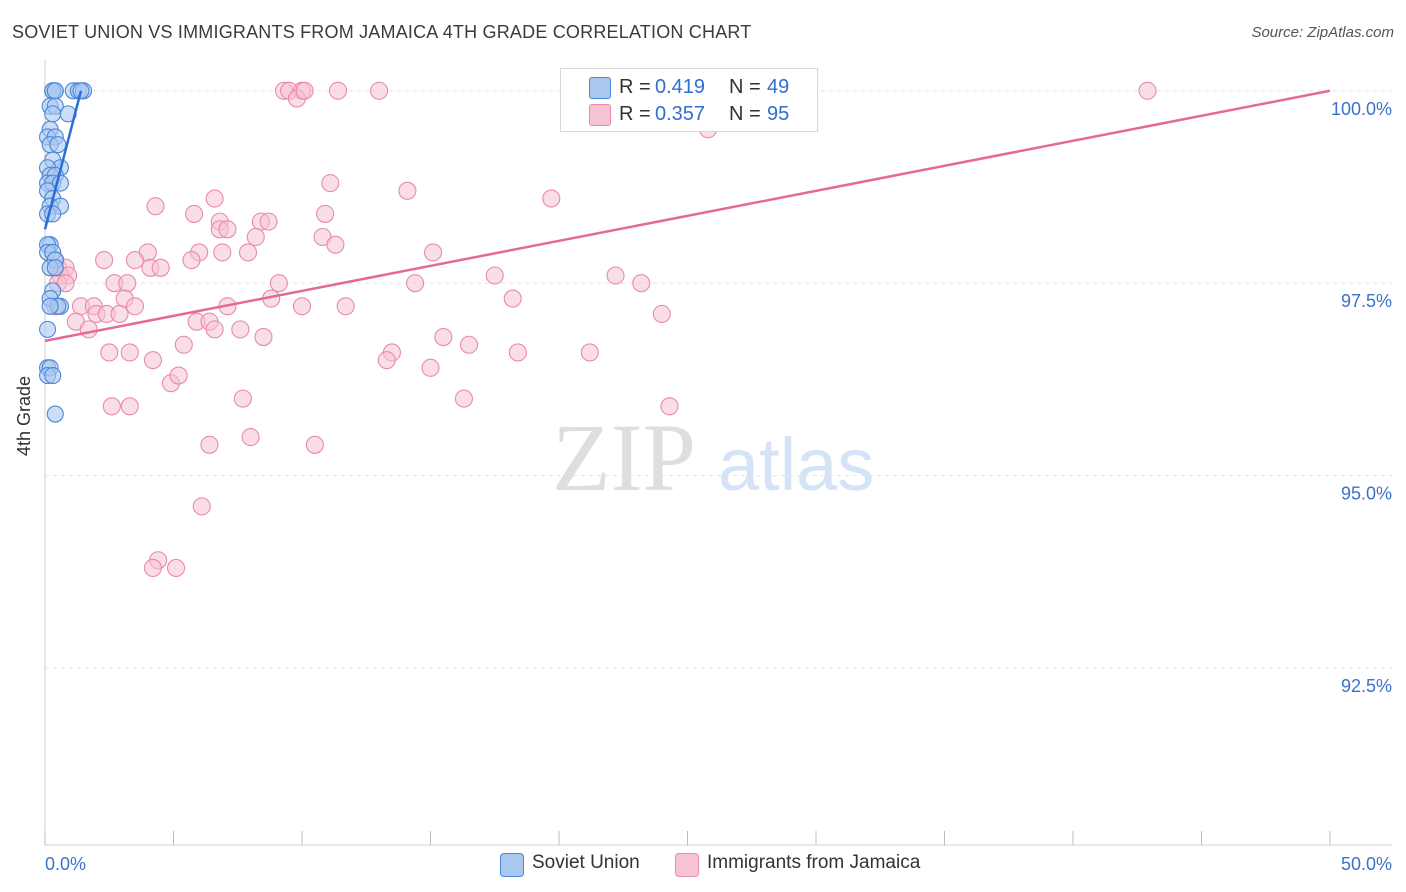 This screenshot has height=892, width=1406. I want to click on legend-swatch-soviet, so click(600, 88).